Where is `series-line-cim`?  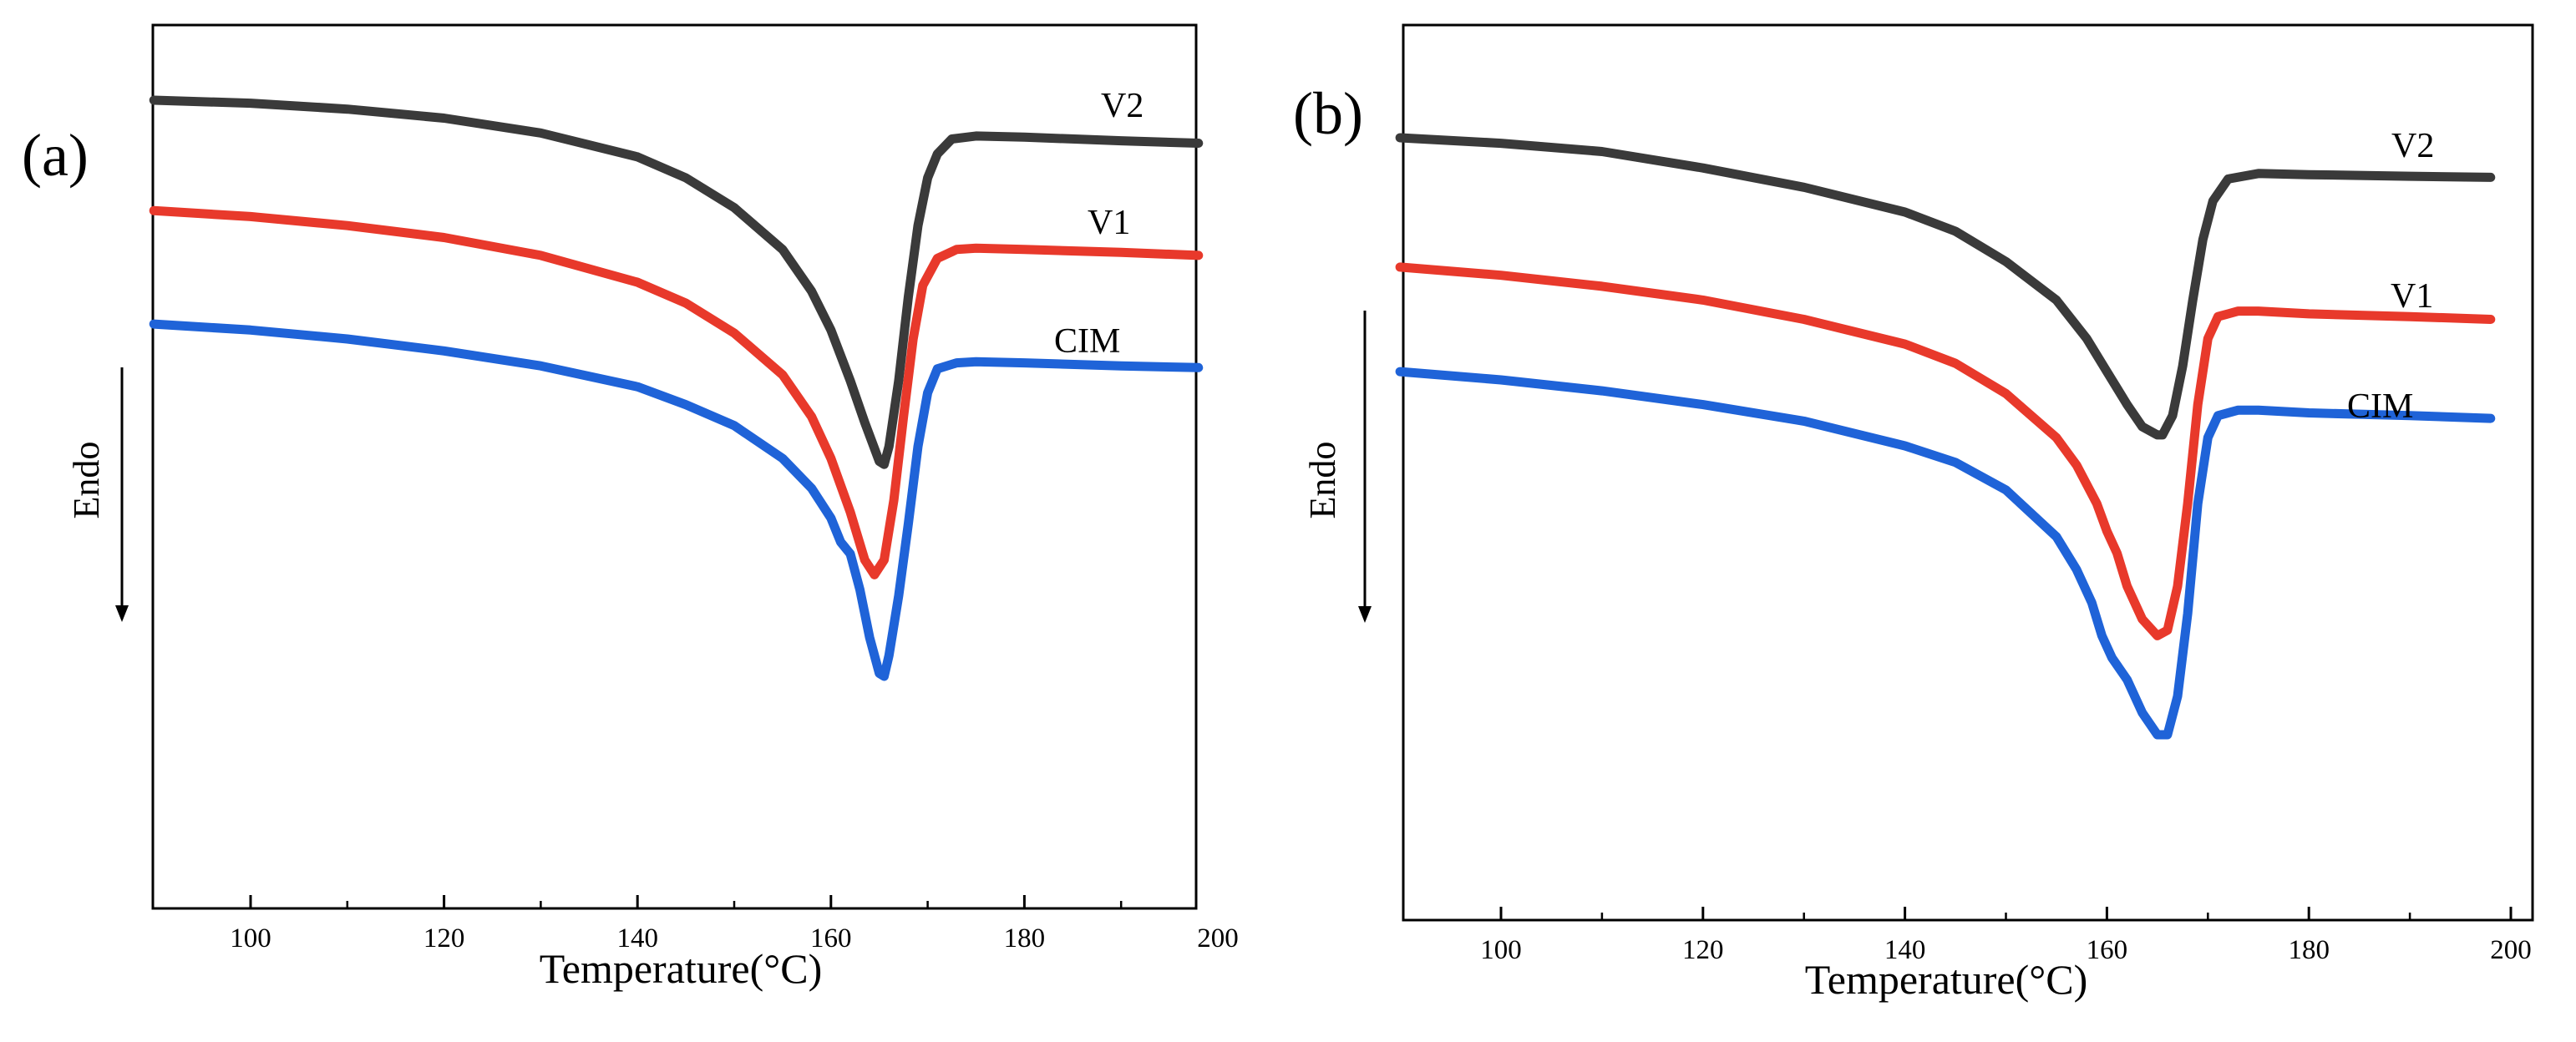
series-line-cim is located at coordinates (676, 500).